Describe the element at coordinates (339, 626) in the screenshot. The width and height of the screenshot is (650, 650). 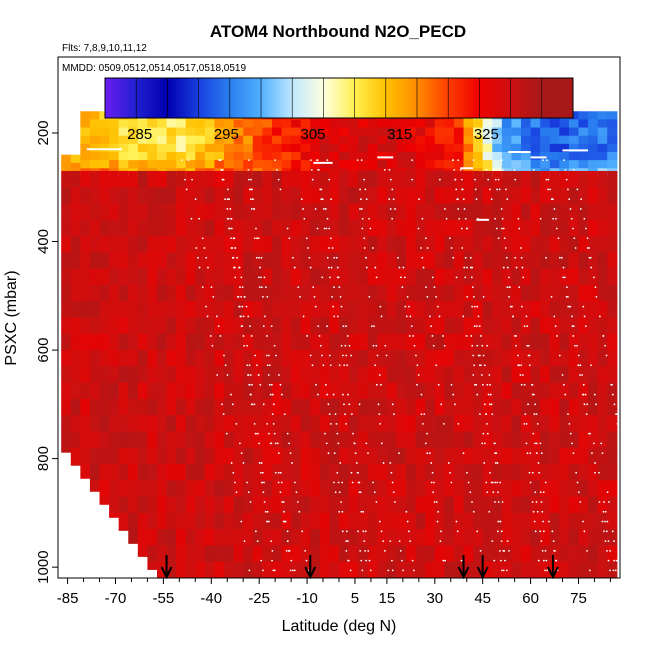
I see `x-axis-label: Latitude (deg N)` at that location.